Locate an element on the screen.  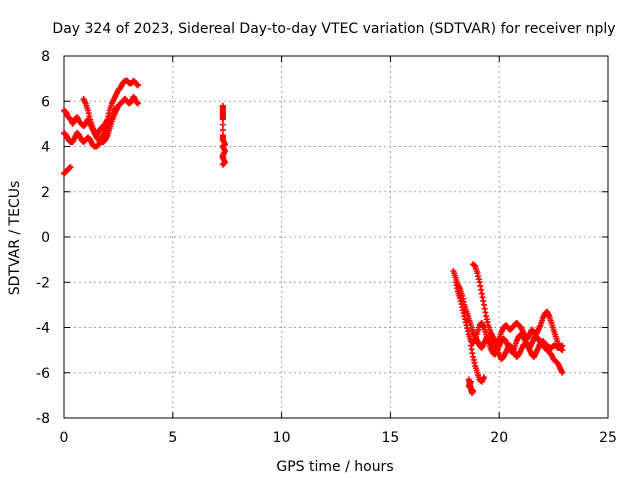
y-axis-label: SDTVAR / TECUs is located at coordinates (15, 238).